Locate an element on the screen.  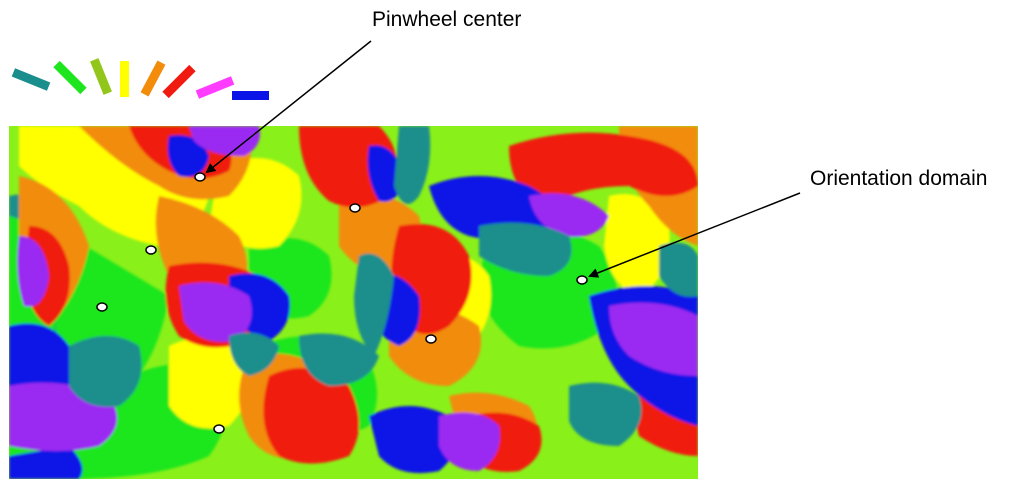
domain-arrow is located at coordinates (694, 235).